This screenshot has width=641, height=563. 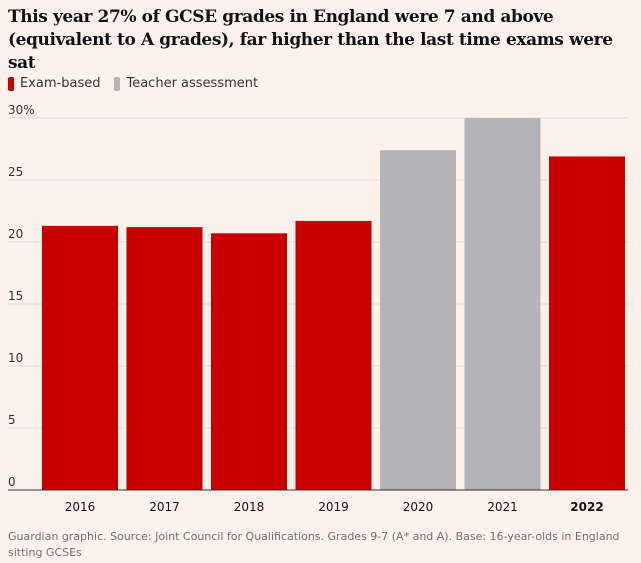 I want to click on y-tick-label: 5, so click(x=12, y=420).